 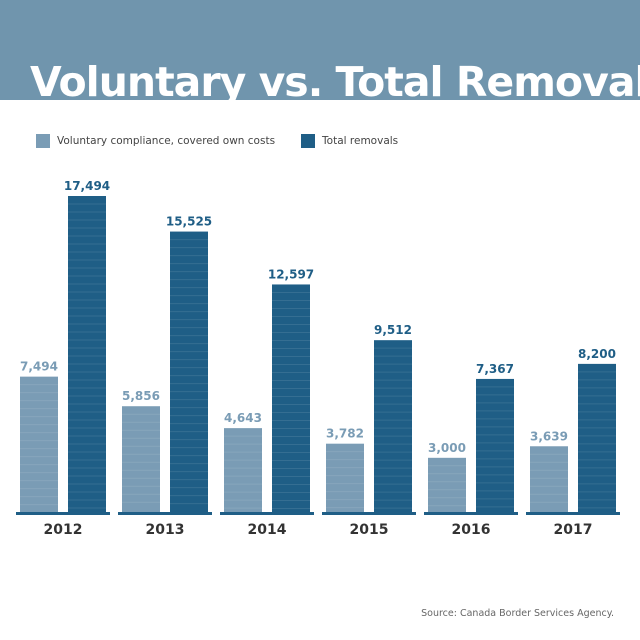 What do you see at coordinates (495, 369) in the screenshot?
I see `data-label-total-2016: 7,367` at bounding box center [495, 369].